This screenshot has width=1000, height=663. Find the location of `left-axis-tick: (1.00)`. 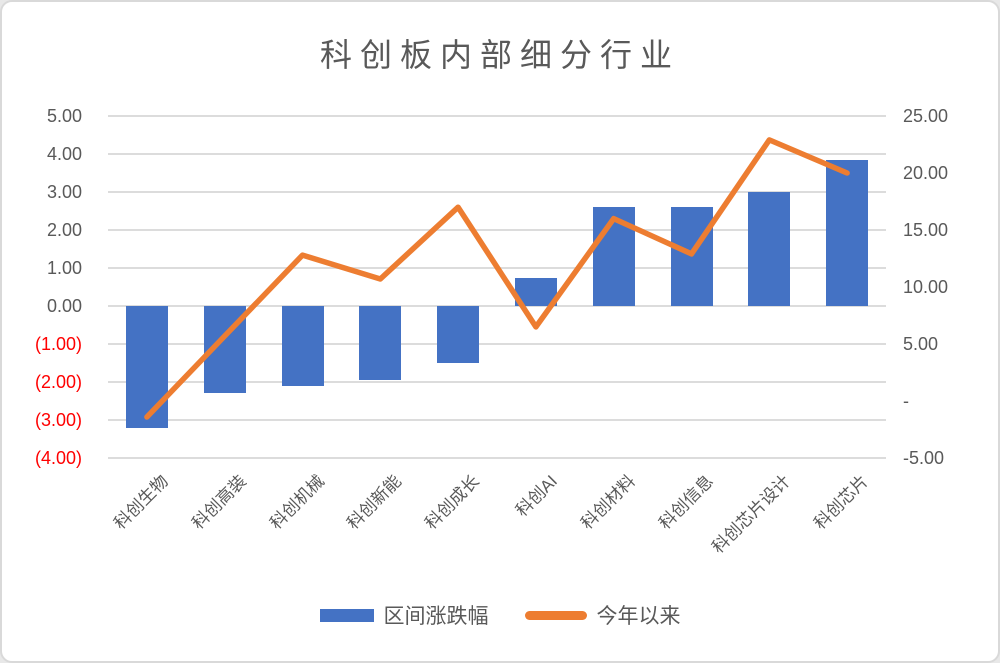

left-axis-tick: (1.00) is located at coordinates (58, 344).